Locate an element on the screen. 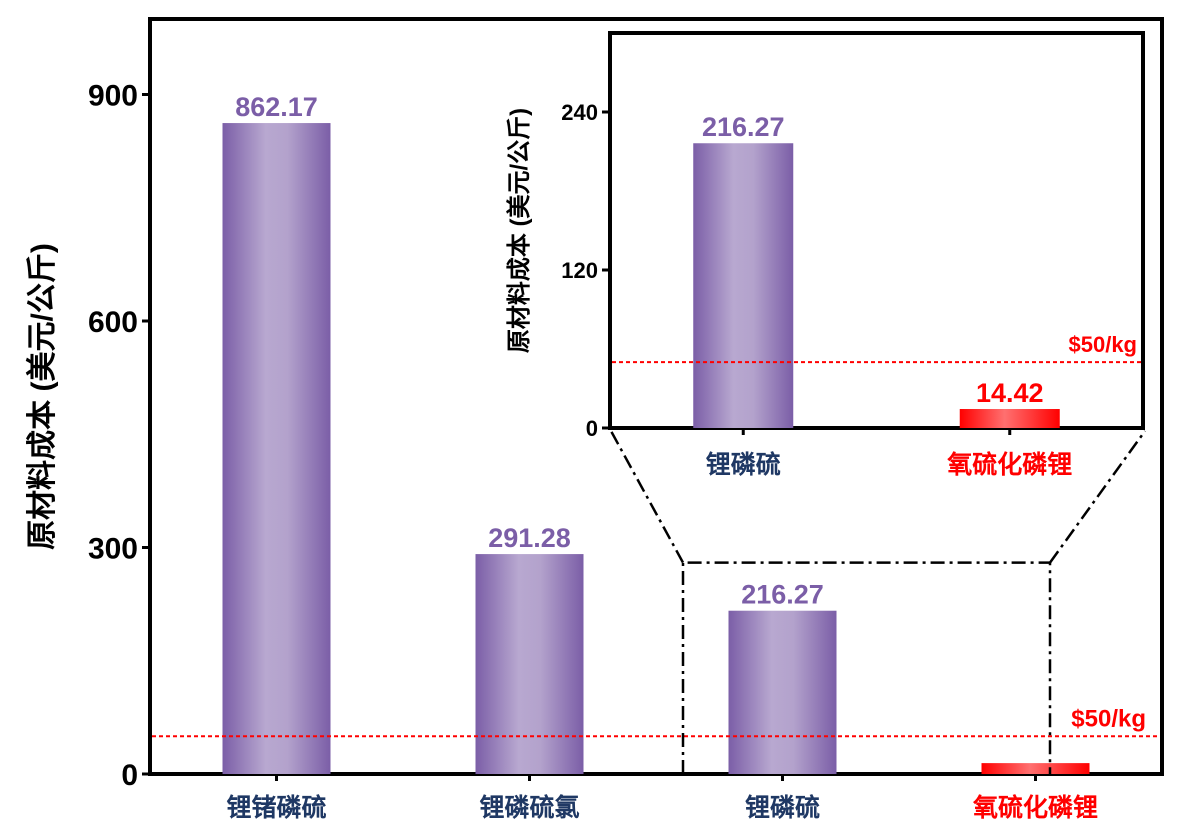  category-label: 锂锗磷硫 is located at coordinates (276, 807).